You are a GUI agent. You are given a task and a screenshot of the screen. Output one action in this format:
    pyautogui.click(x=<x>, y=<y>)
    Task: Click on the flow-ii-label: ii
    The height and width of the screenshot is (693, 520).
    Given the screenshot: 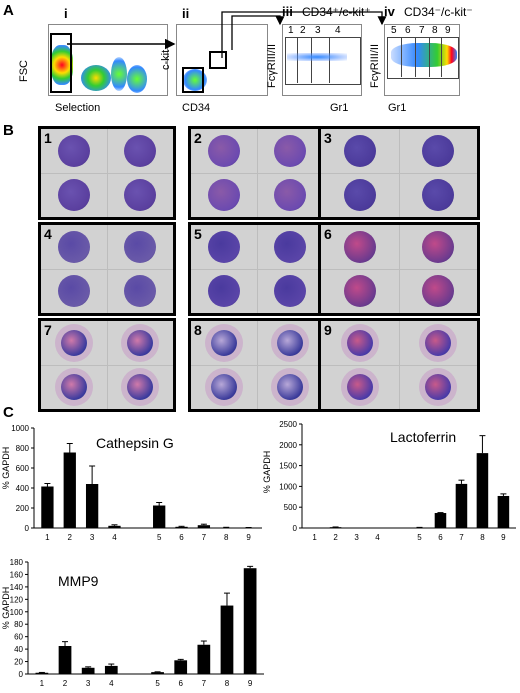 What is the action you would take?
    pyautogui.click(x=186, y=13)
    